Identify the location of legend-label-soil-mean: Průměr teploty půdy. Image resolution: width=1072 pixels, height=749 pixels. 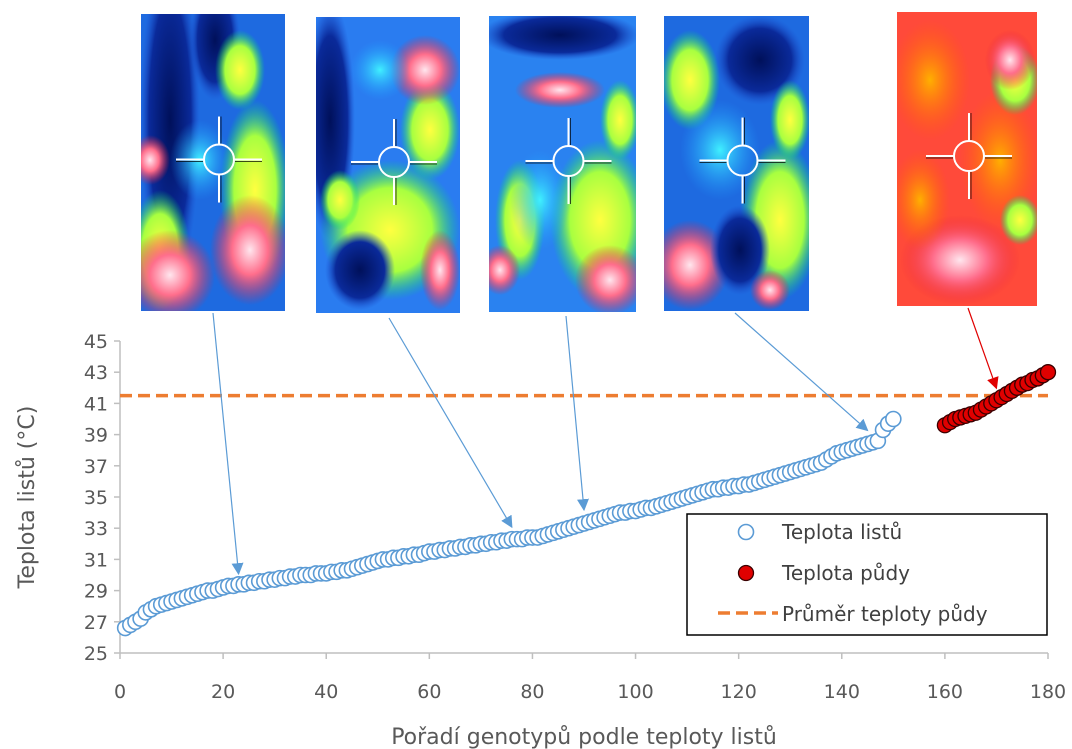
(885, 614).